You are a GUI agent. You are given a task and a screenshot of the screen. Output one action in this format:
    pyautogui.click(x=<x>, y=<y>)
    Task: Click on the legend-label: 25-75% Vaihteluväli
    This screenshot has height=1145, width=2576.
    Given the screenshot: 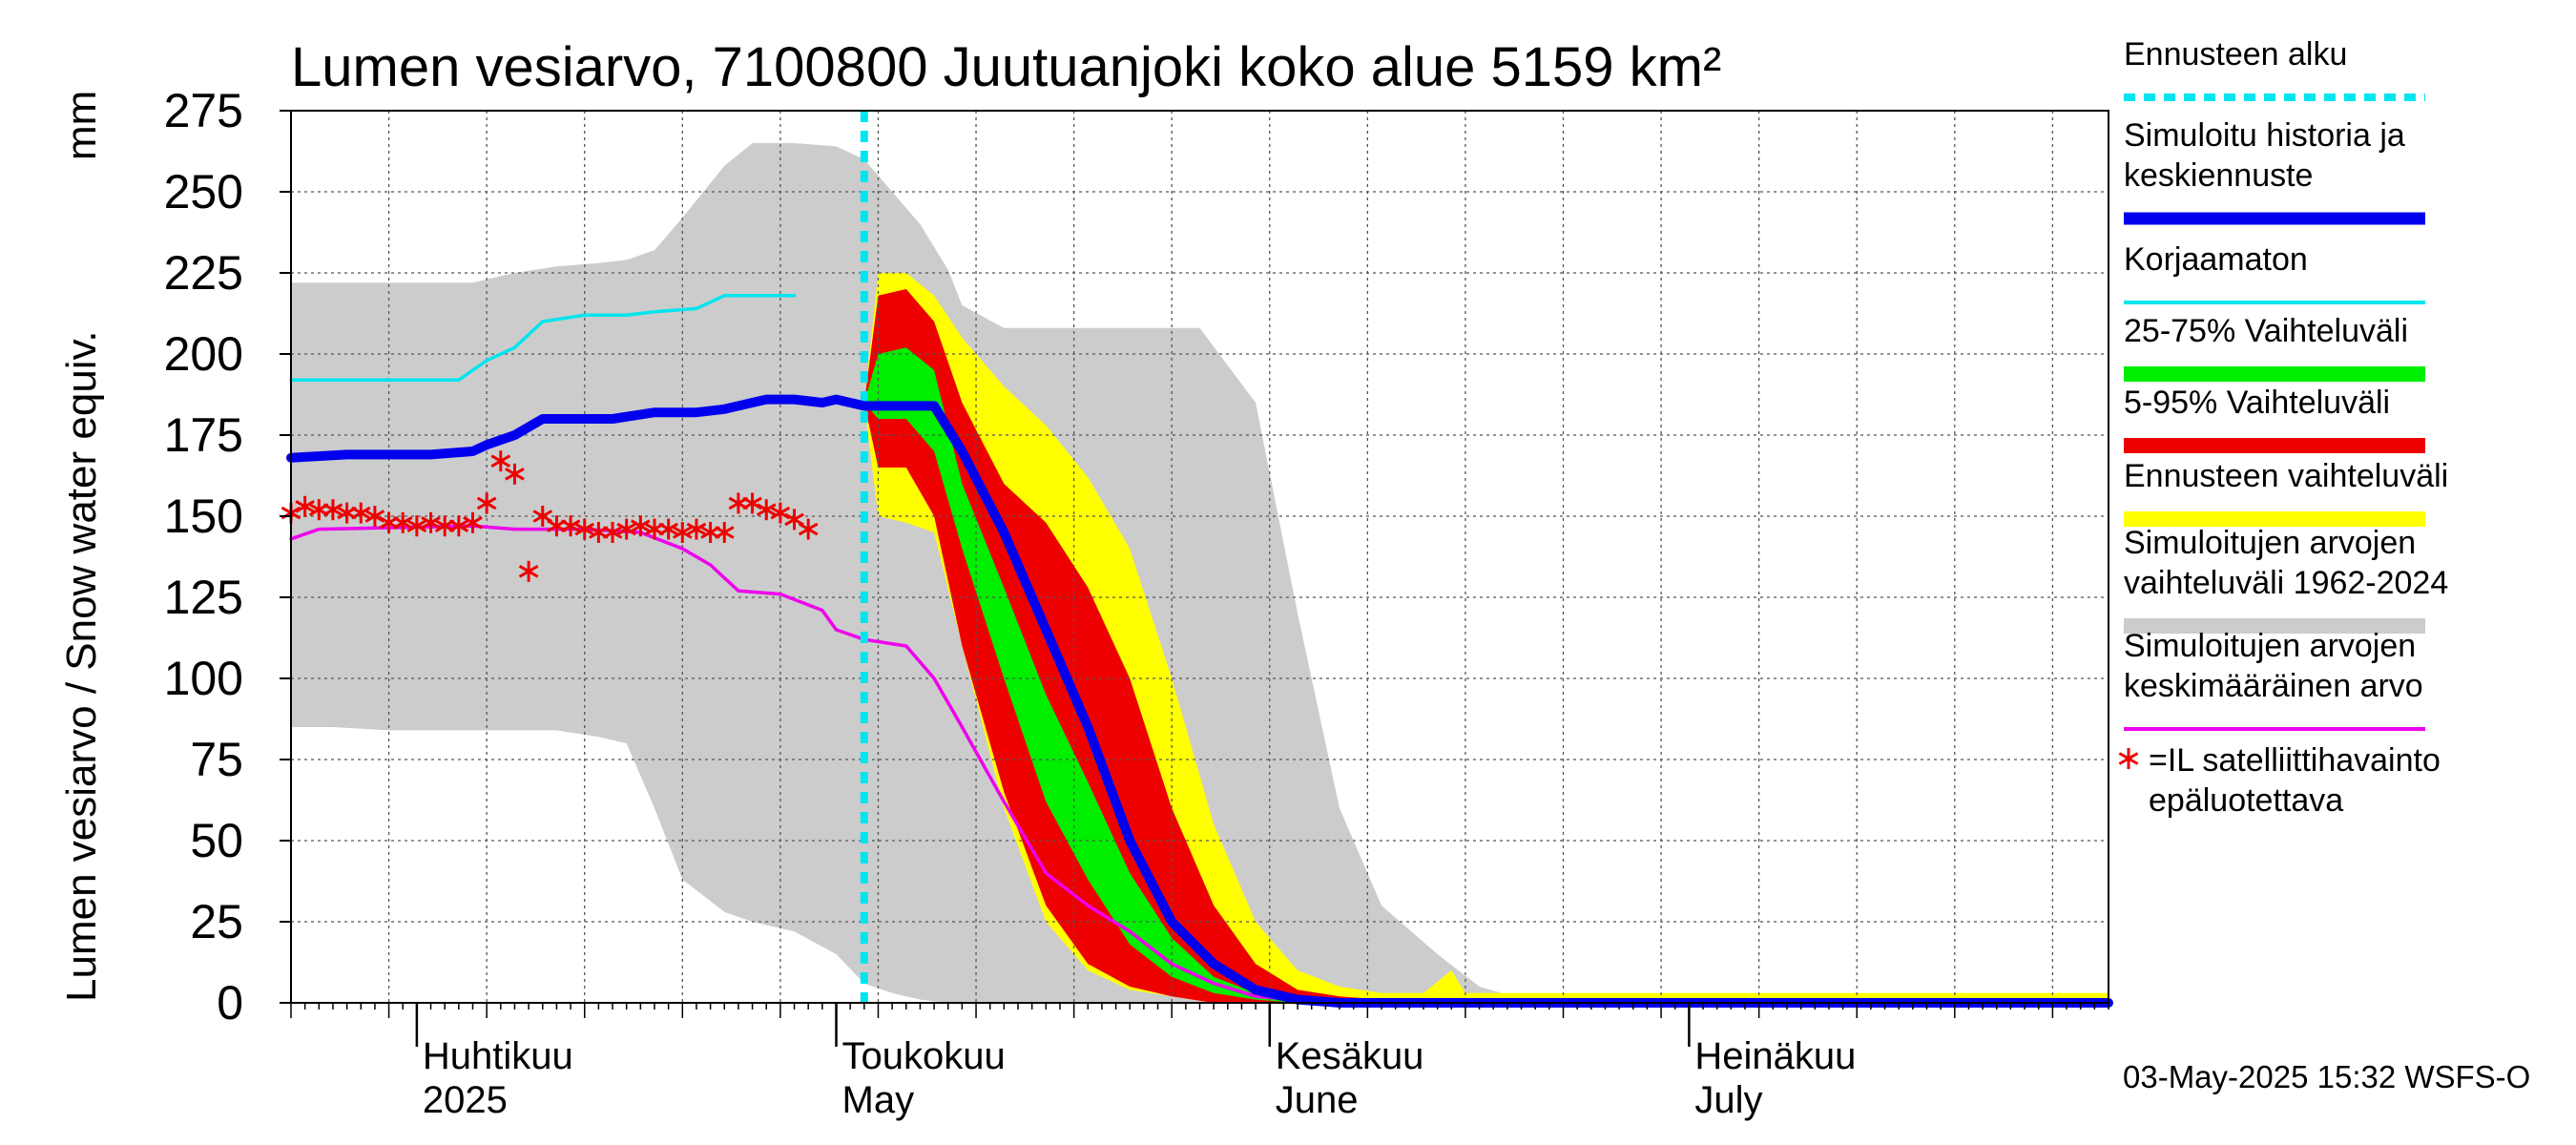 What is the action you would take?
    pyautogui.click(x=2266, y=331)
    